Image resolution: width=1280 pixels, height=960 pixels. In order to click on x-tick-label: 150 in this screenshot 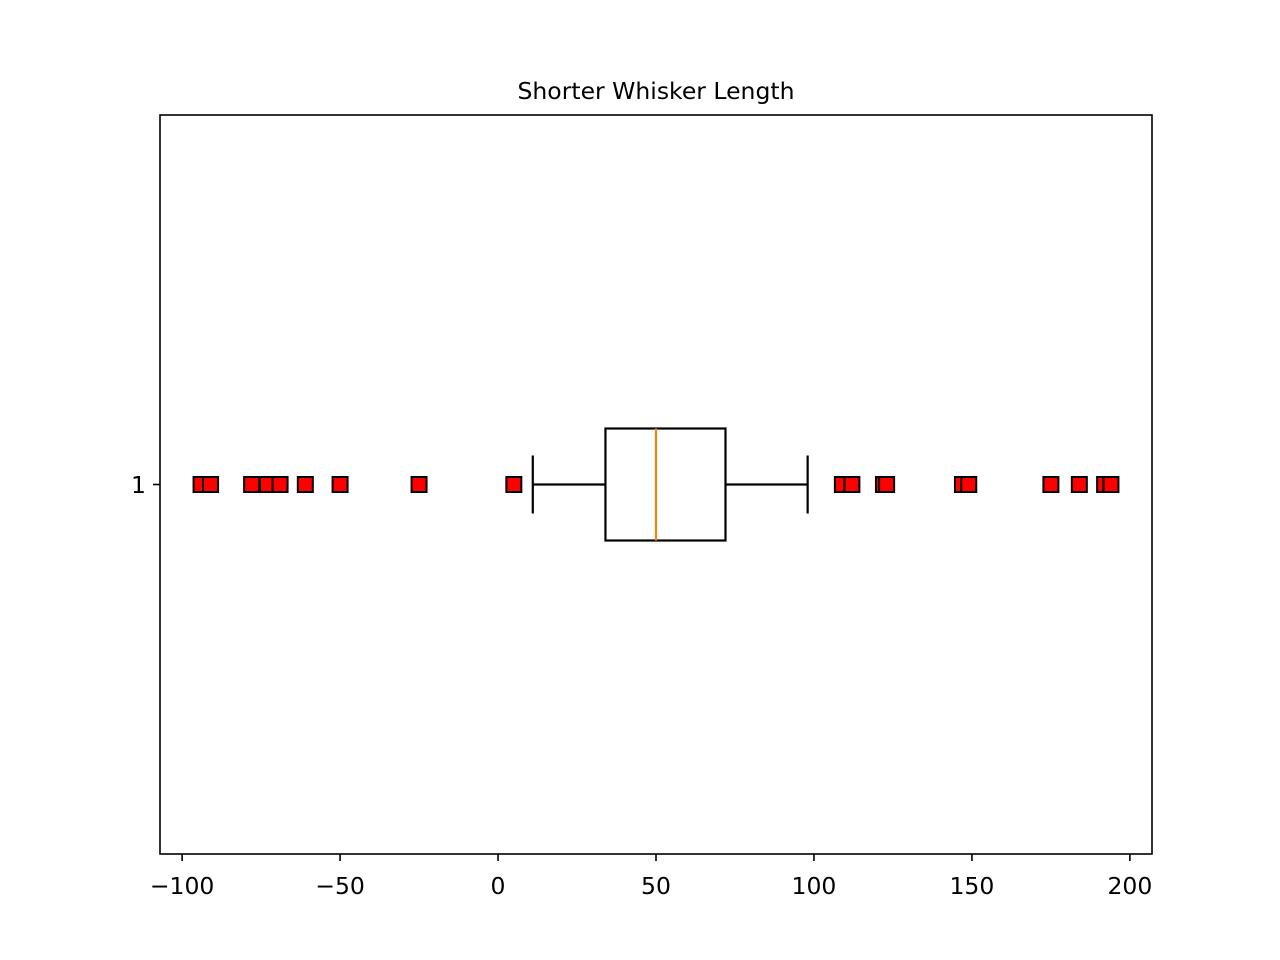, I will do `click(971, 886)`.